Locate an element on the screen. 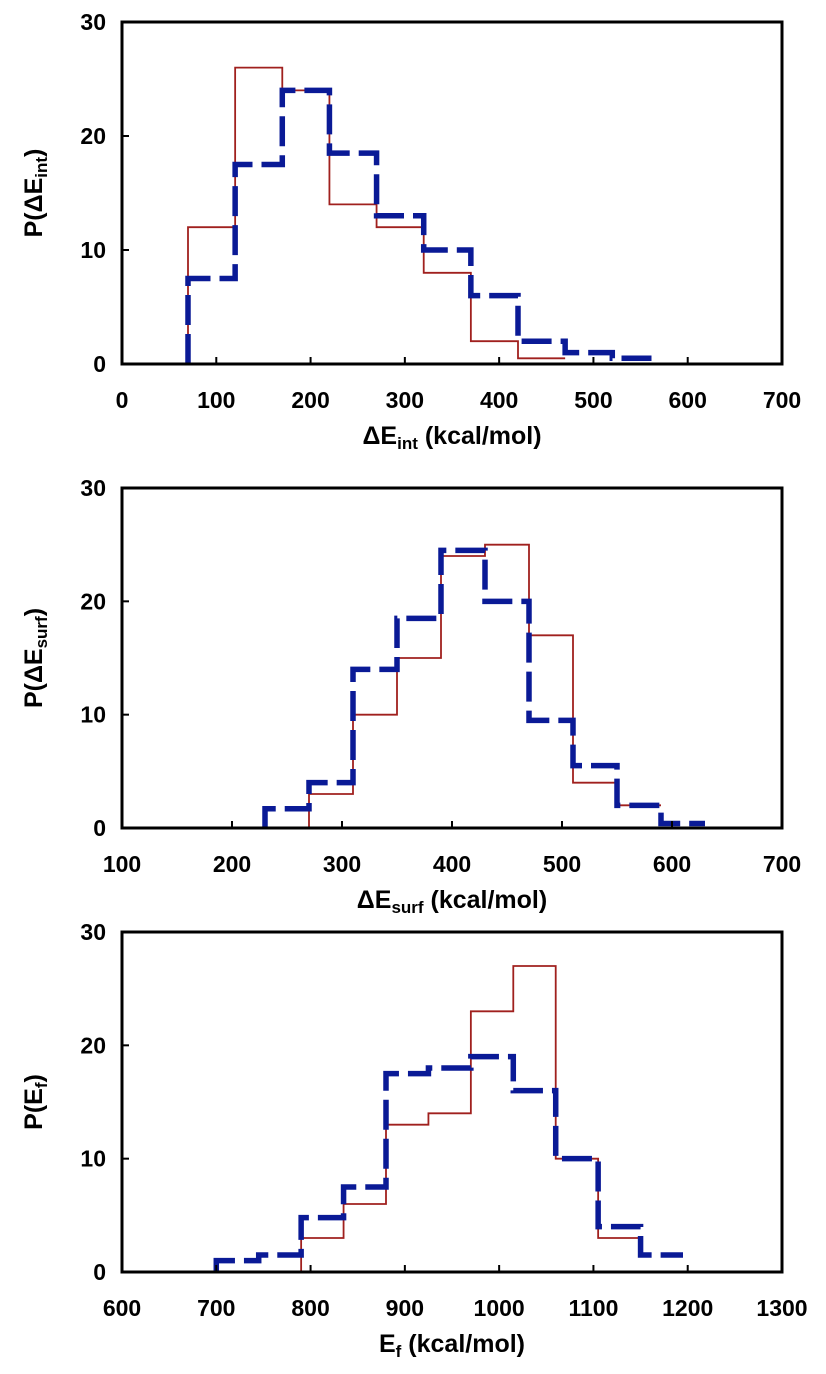 This screenshot has width=826, height=1374. x-axis-title: Ef (kcal/mol) is located at coordinates (452, 1345).